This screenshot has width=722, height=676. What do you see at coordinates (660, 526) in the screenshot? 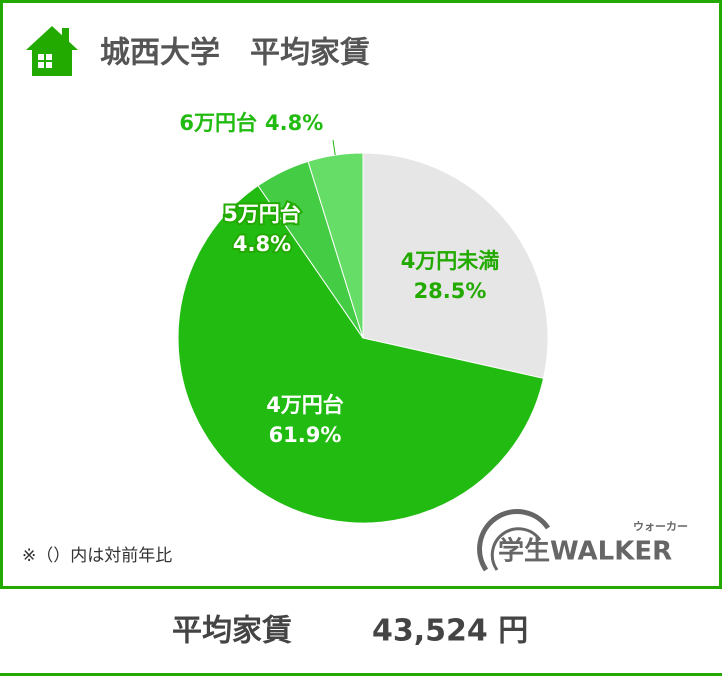
I see `logo-reading: ウォーカー` at bounding box center [660, 526].